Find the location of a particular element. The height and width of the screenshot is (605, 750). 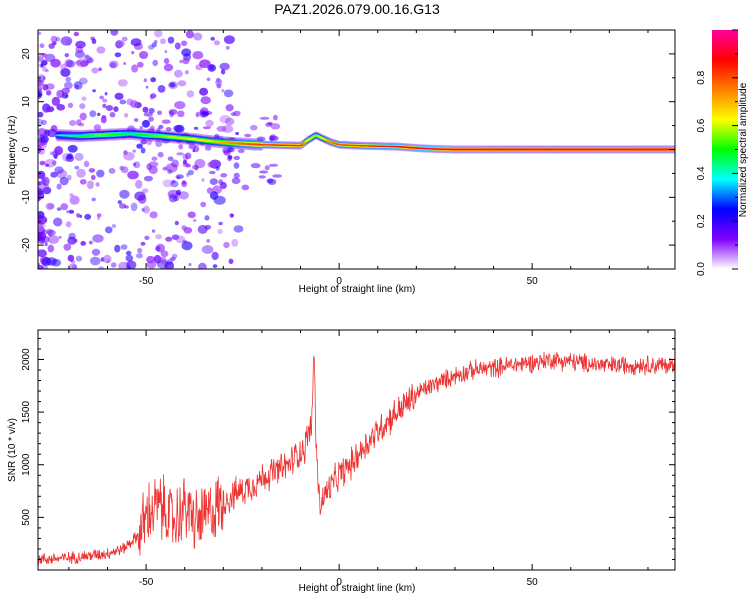

spectrogram-ridge is located at coordinates (365, 140).